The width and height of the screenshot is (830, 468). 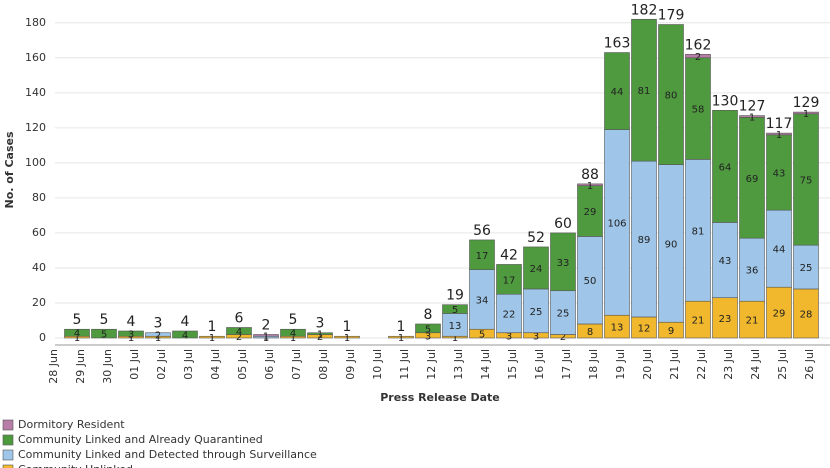 What do you see at coordinates (39, 197) in the screenshot?
I see `y-tick-label: 80` at bounding box center [39, 197].